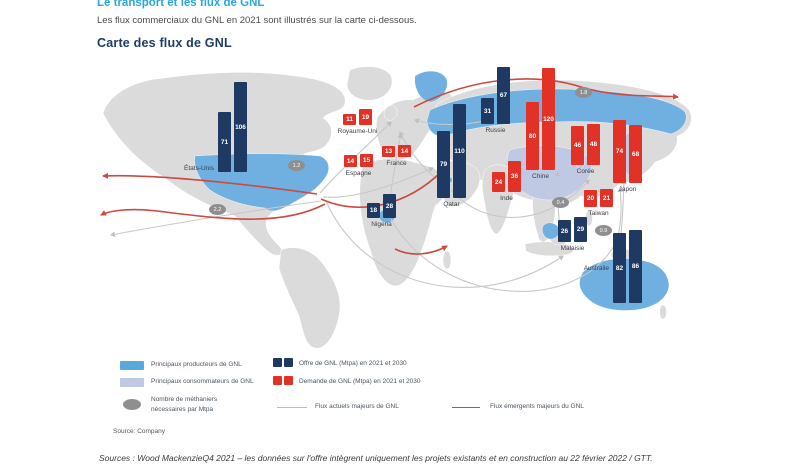  Describe the element at coordinates (593, 144) in the screenshot. I see `coree-bar-2030: 48` at that location.